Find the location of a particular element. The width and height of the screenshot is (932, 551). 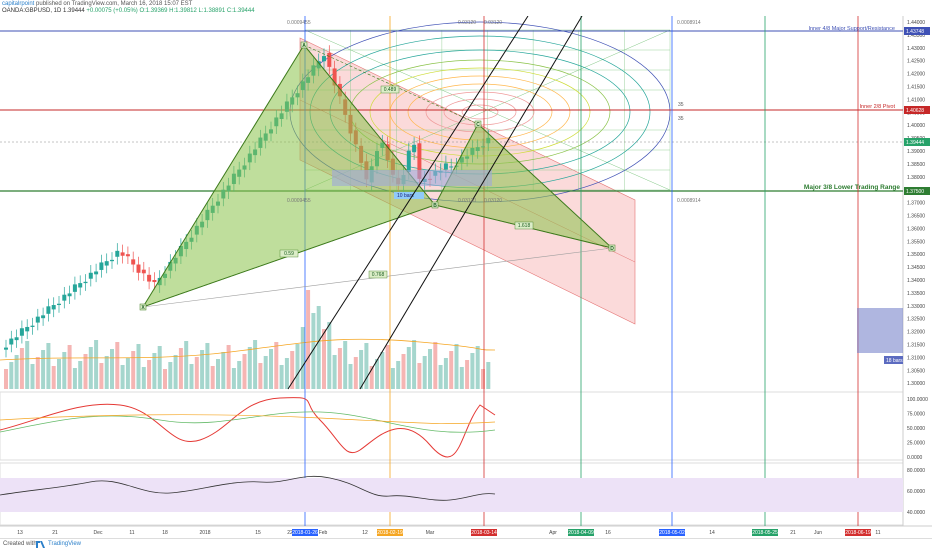

pattern-point-x: X is located at coordinates (143, 308).